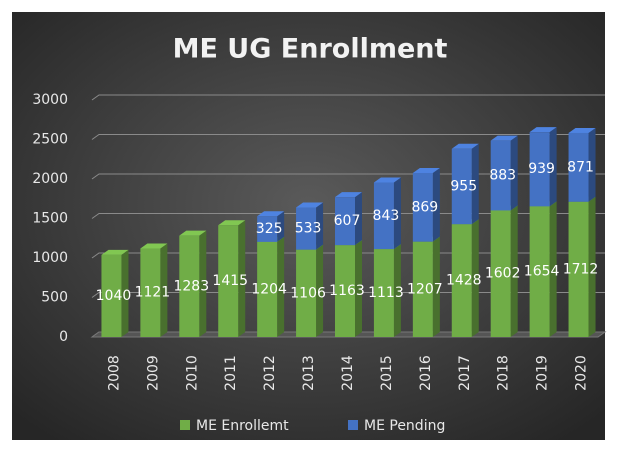 This screenshot has width=617, height=451. Describe the element at coordinates (50, 100) in the screenshot. I see `y-tick-label: 3000` at that location.